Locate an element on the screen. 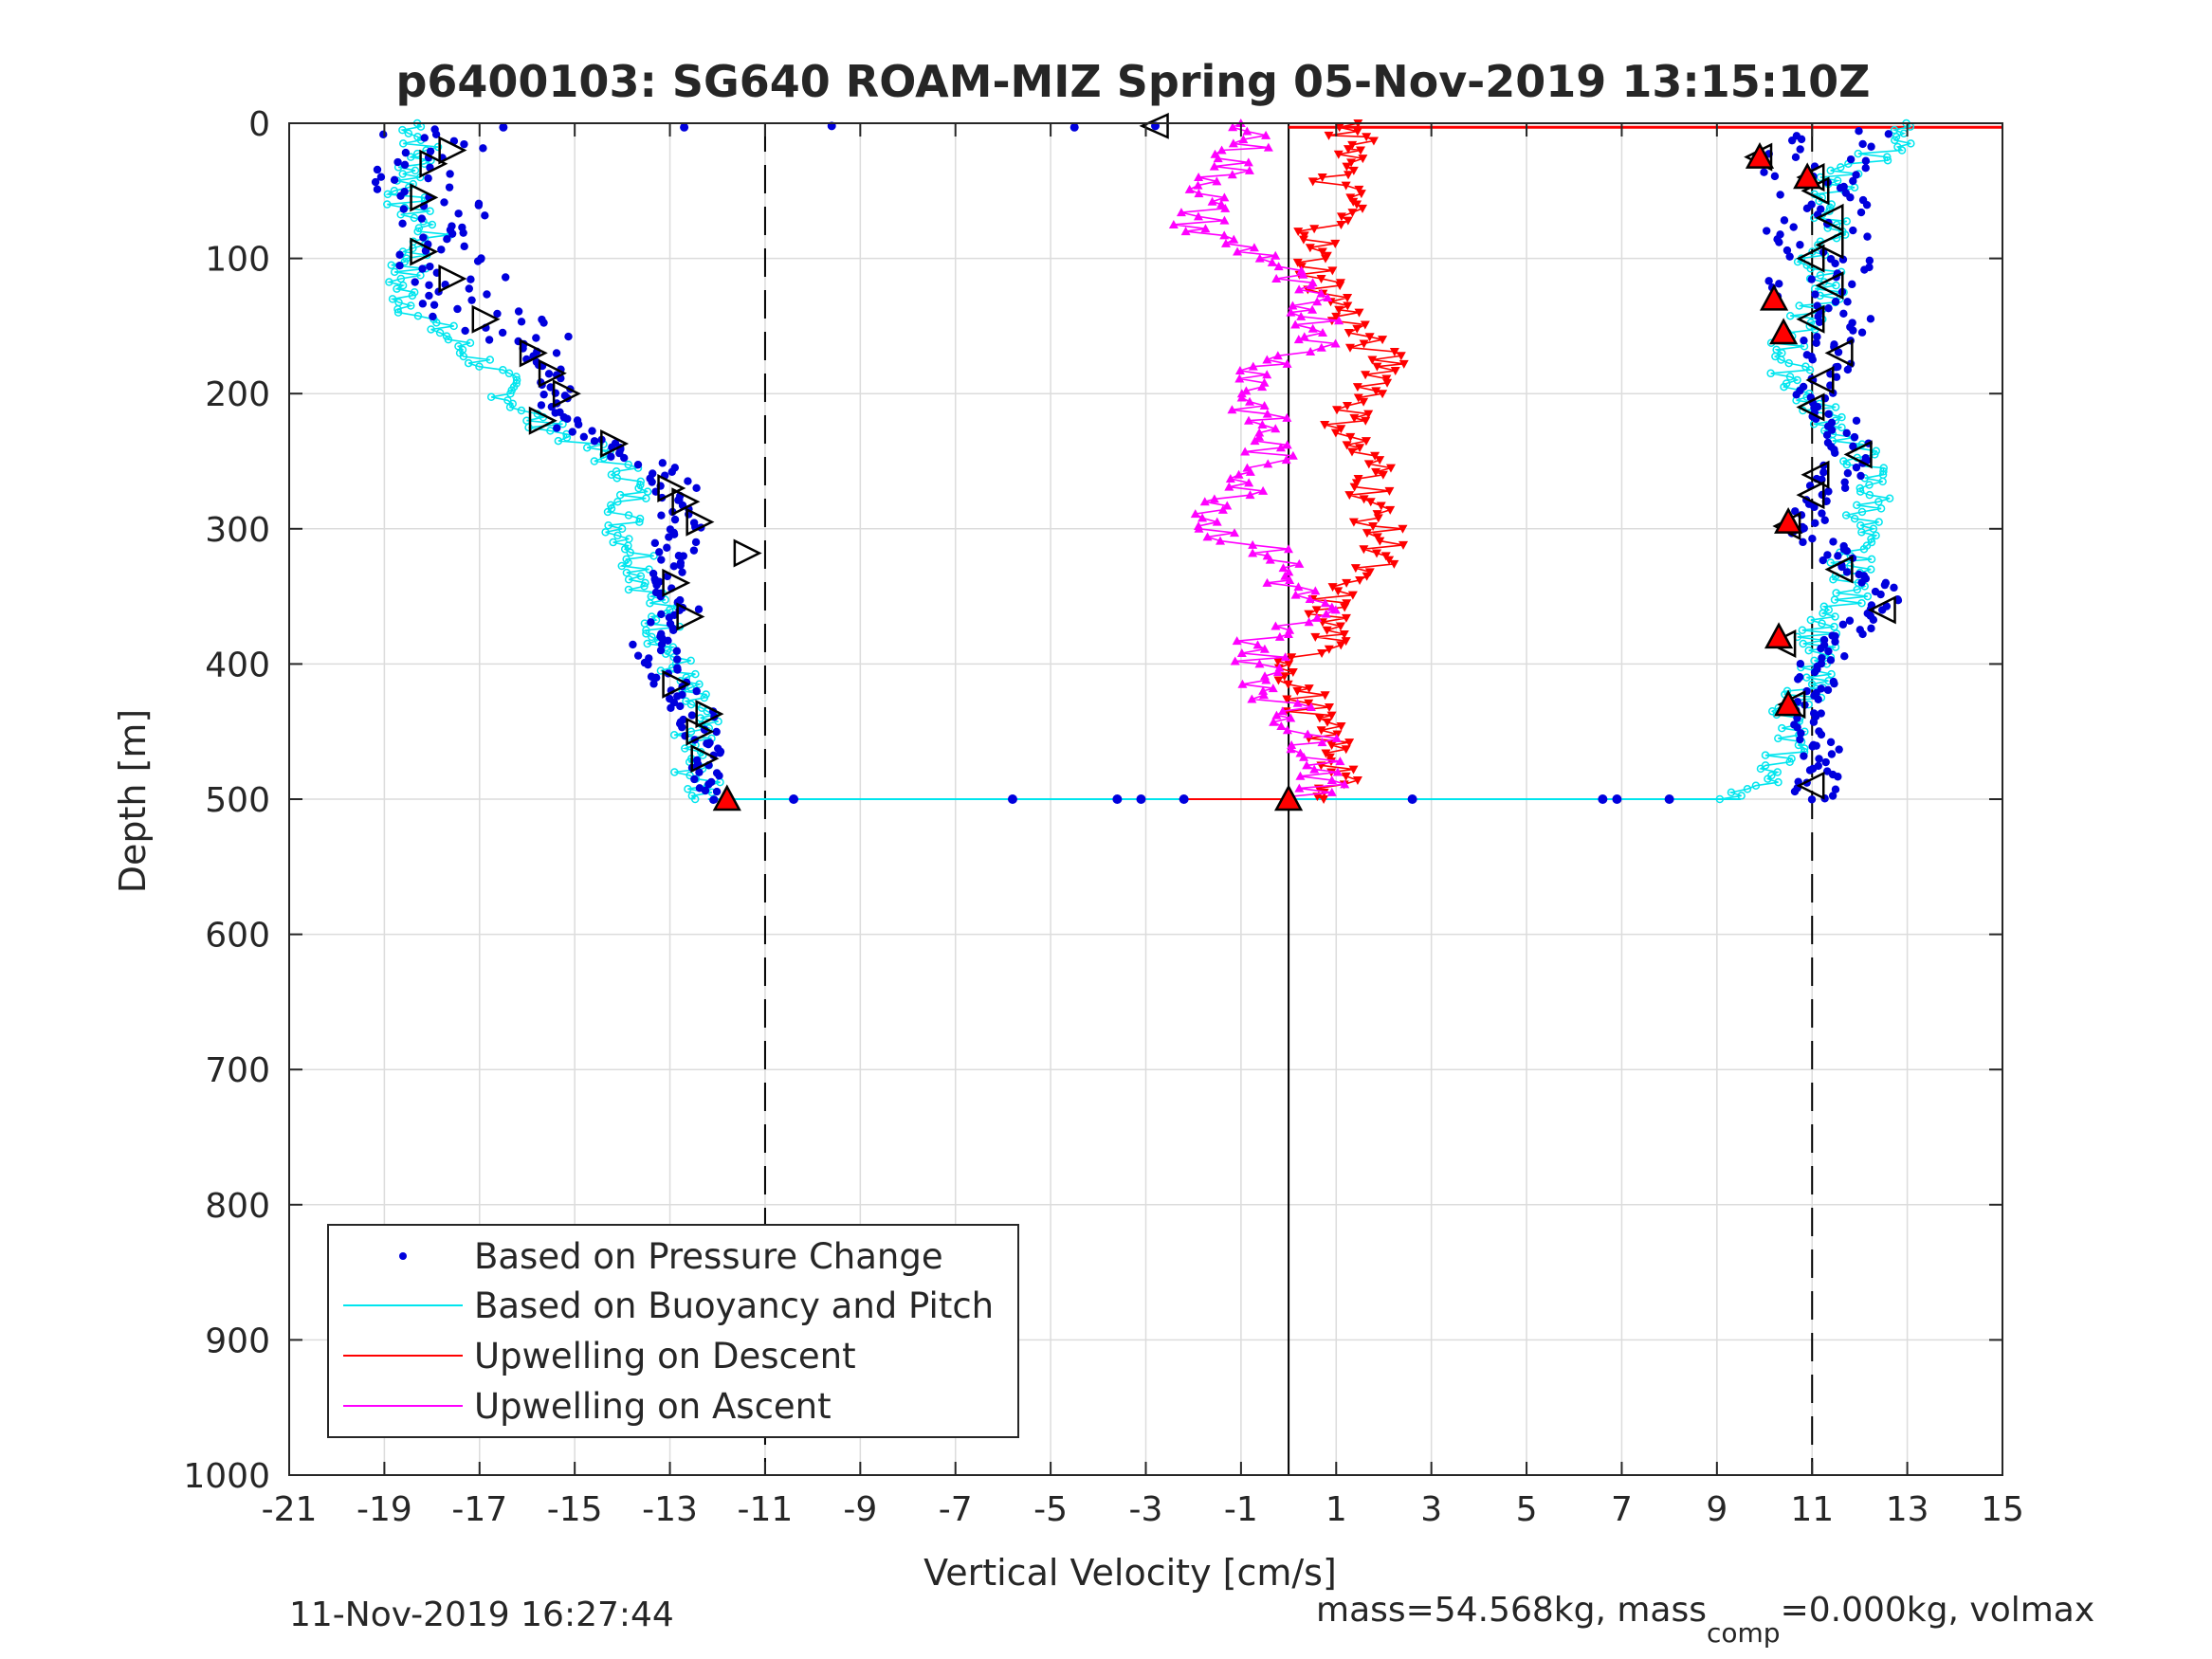 Image resolution: width=2212 pixels, height=1659 pixels. x-tick-label: -11 is located at coordinates (766, 1509).